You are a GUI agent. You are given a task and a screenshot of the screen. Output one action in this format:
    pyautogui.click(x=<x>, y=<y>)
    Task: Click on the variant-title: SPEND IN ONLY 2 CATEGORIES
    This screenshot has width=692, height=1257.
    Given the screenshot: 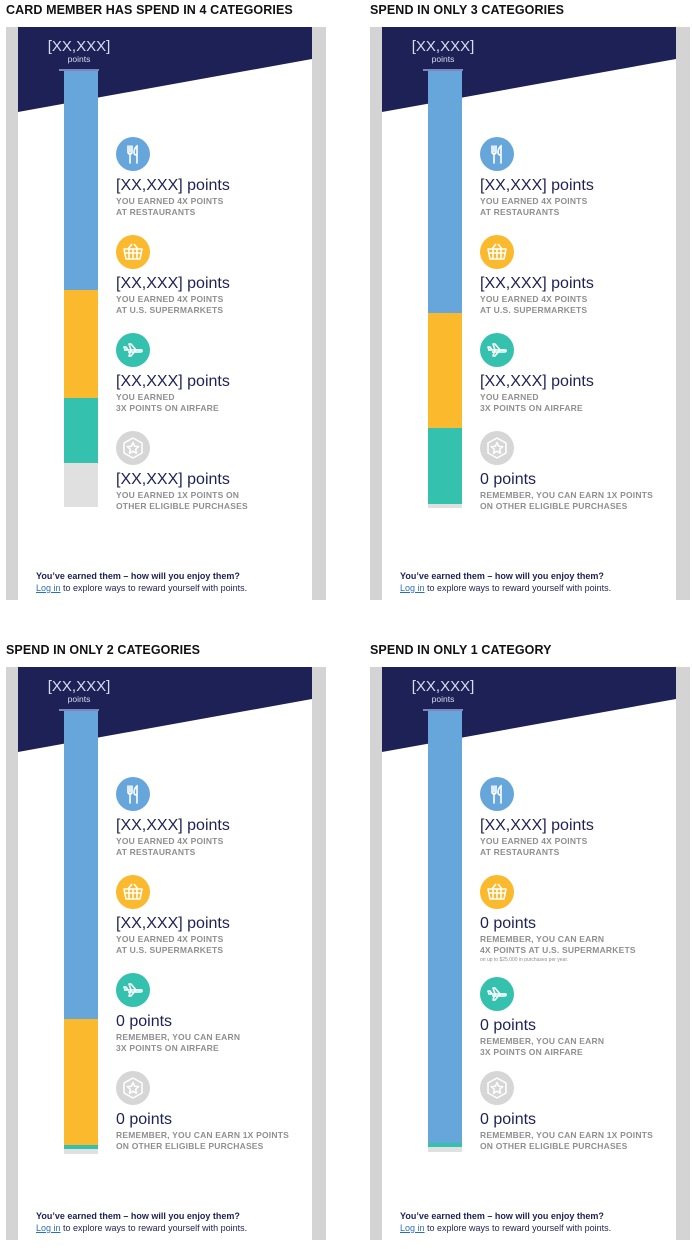 What is the action you would take?
    pyautogui.click(x=103, y=650)
    